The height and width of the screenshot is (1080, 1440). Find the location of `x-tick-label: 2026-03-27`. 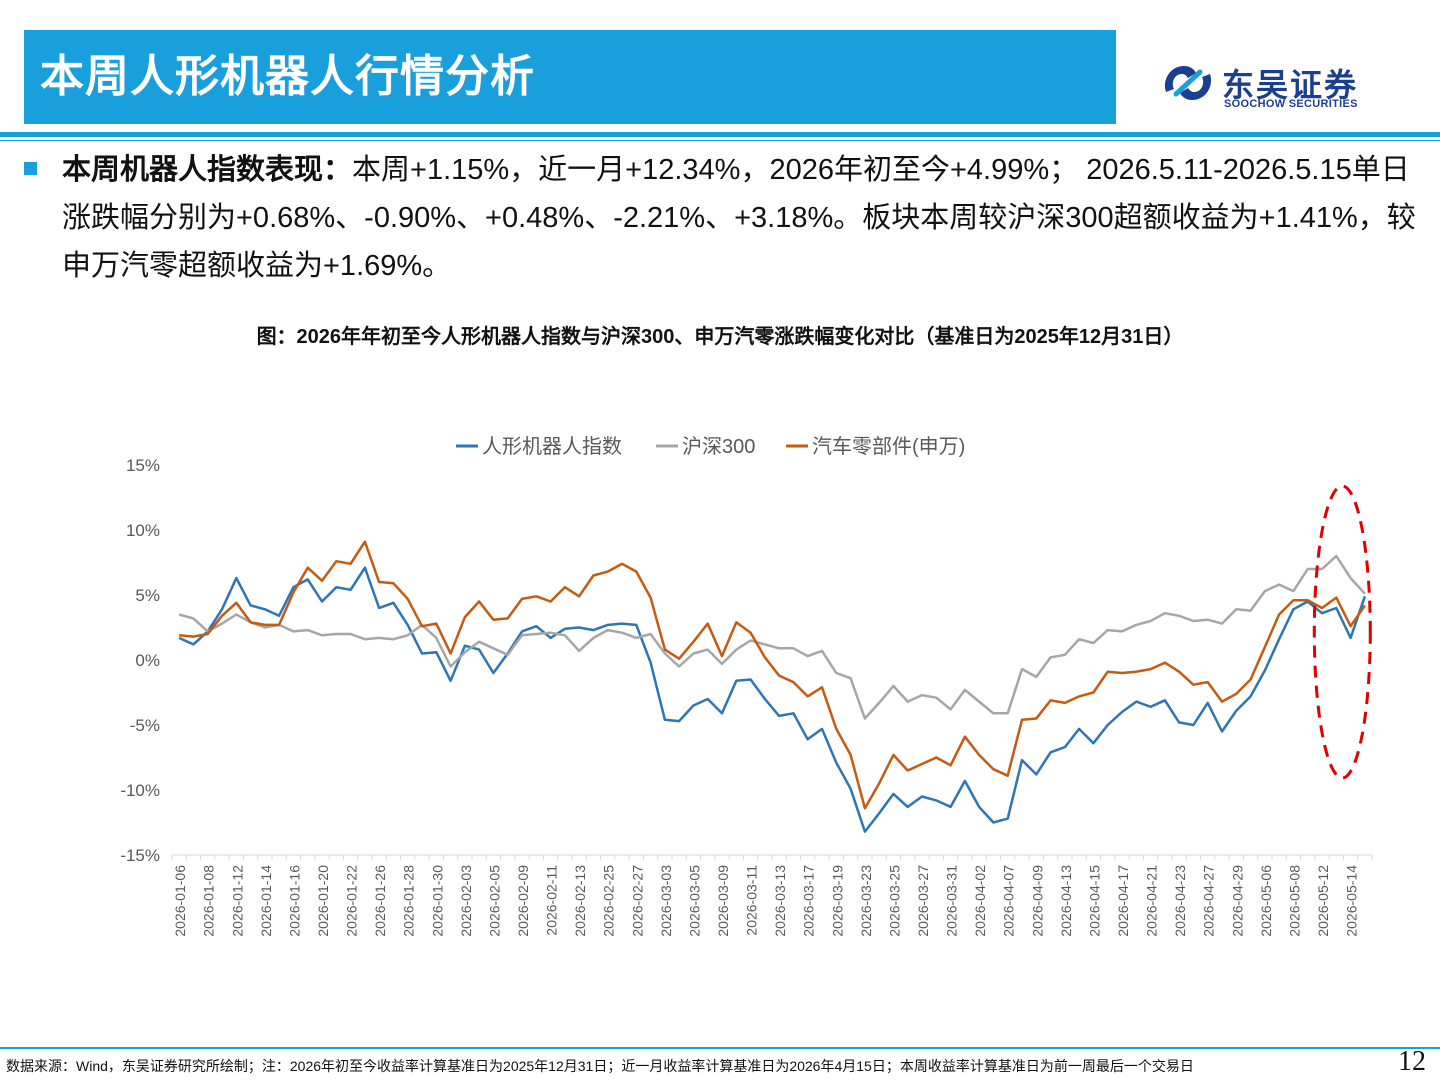

x-tick-label: 2026-03-27 is located at coordinates (923, 901).